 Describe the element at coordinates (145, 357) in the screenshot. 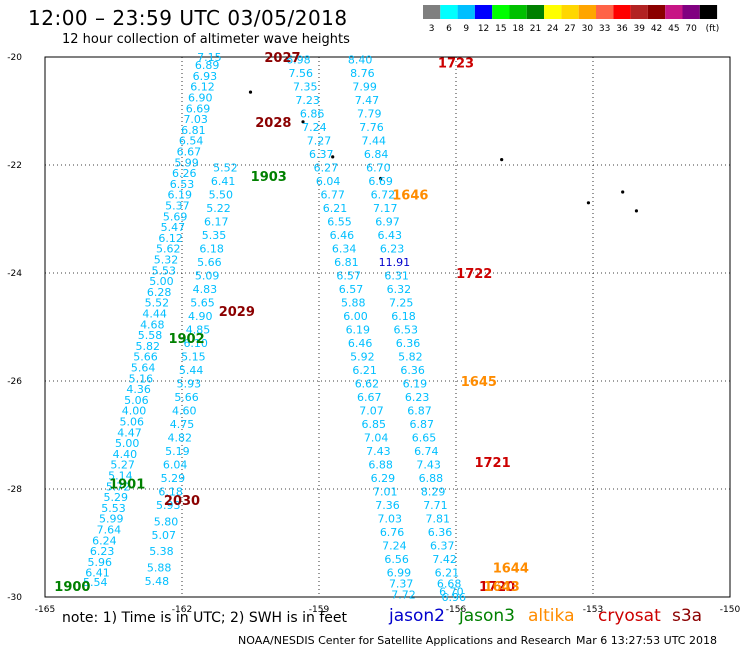

I see `swh-value: 5.66` at that location.